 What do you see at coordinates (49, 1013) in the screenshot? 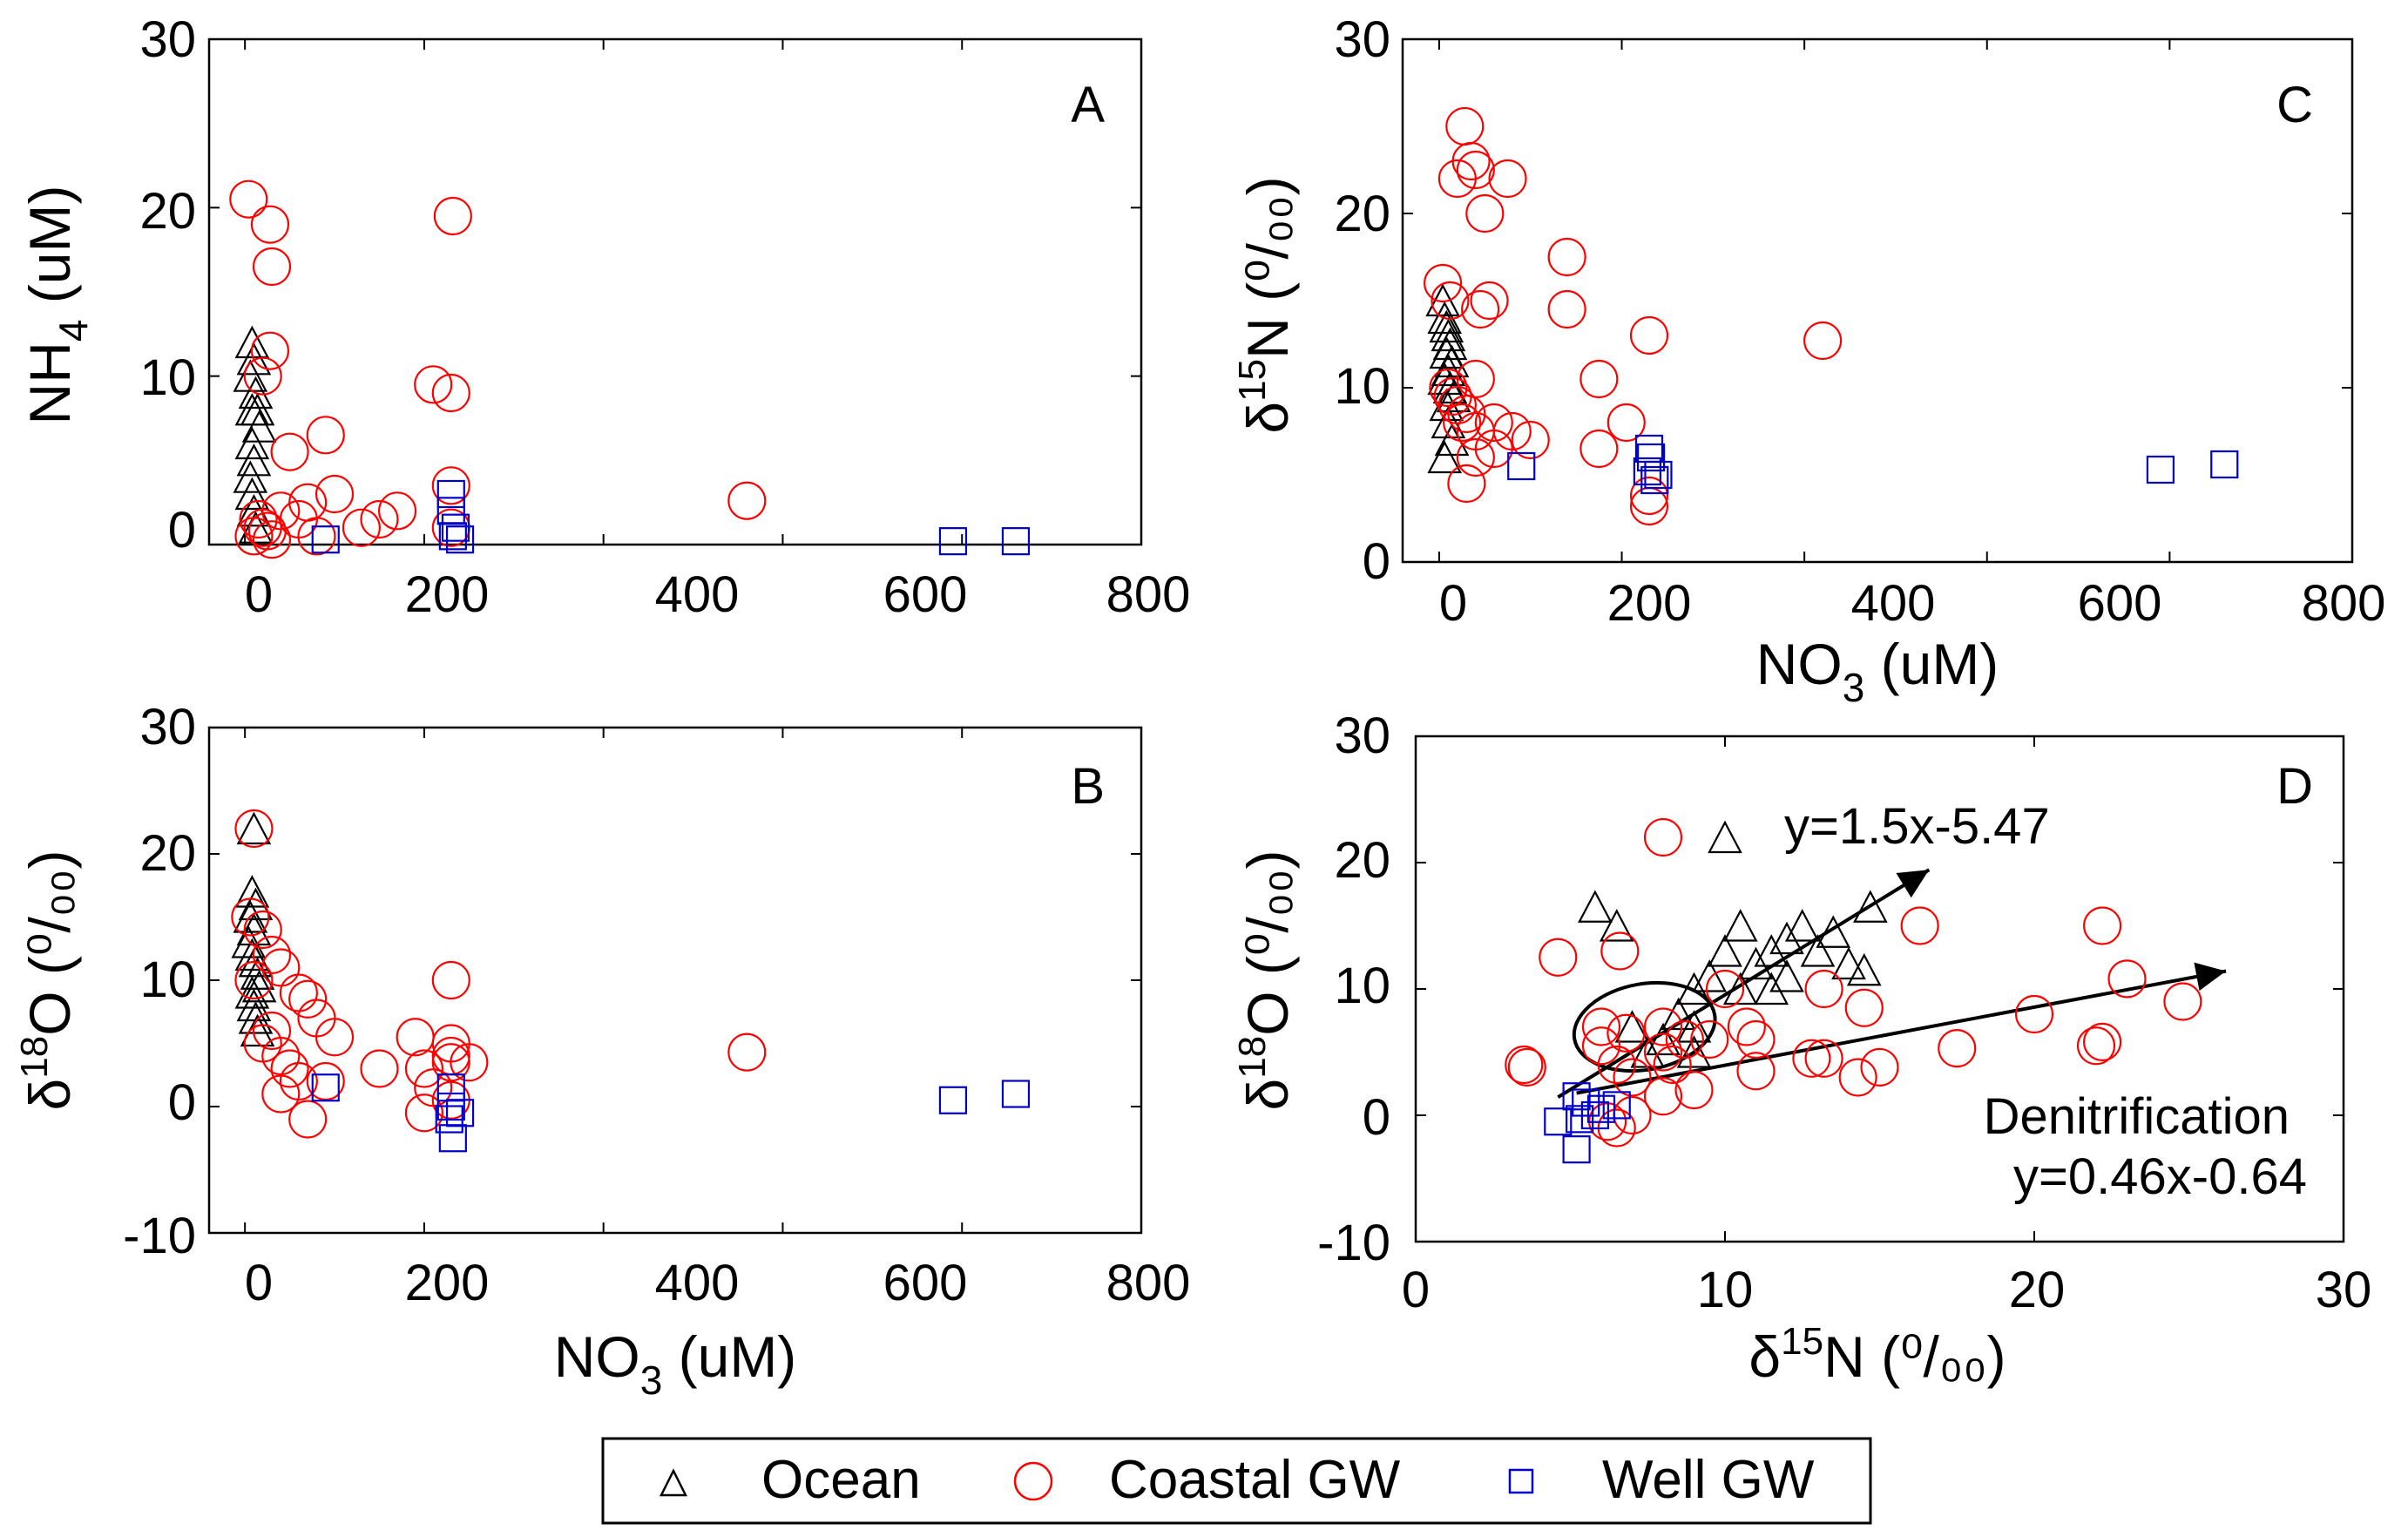
I see `panel-B-y-label-tail: O` at bounding box center [49, 1013].